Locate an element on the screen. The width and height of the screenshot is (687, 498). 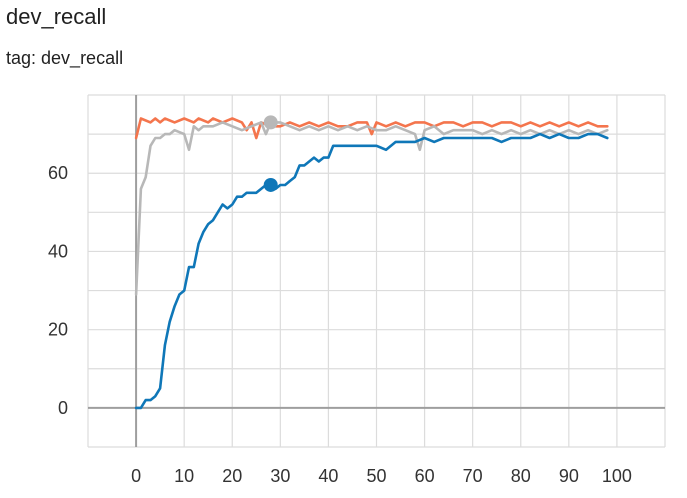
x-tick-label: 70 is located at coordinates (473, 476).